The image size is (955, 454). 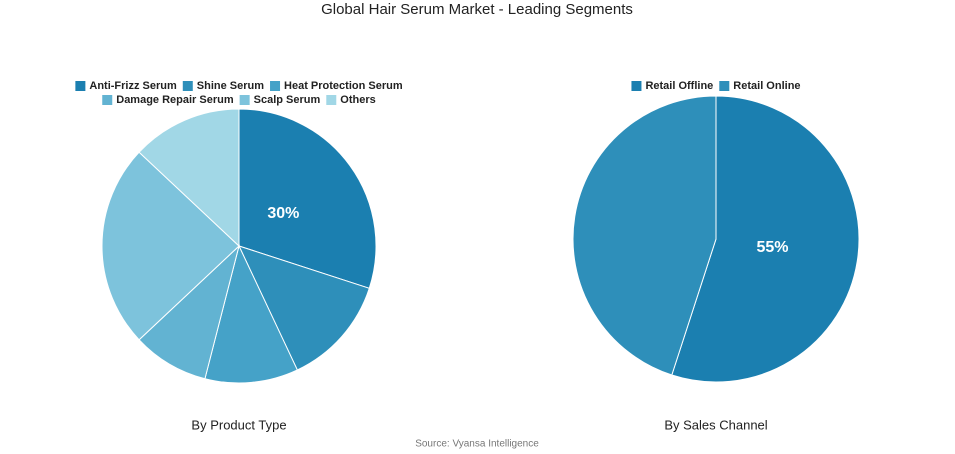 I want to click on legend-label: Retail Offline, so click(x=679, y=86).